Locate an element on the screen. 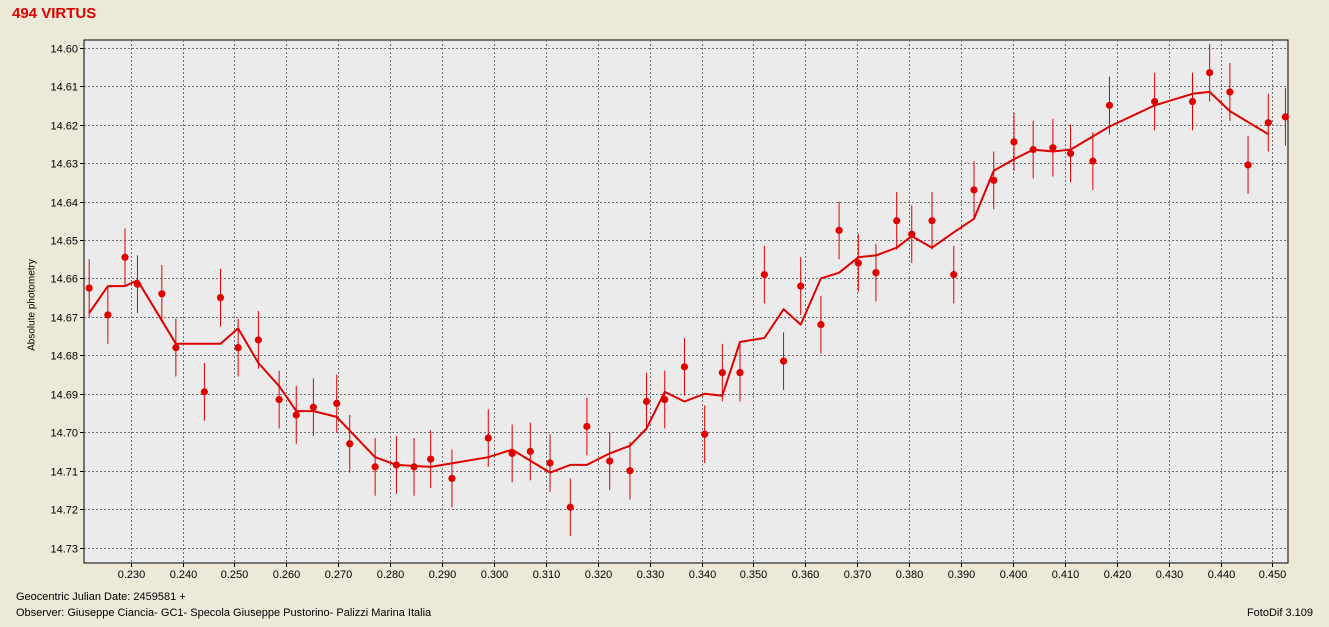 The height and width of the screenshot is (627, 1329). x-tick-label: 0.330 is located at coordinates (651, 575).